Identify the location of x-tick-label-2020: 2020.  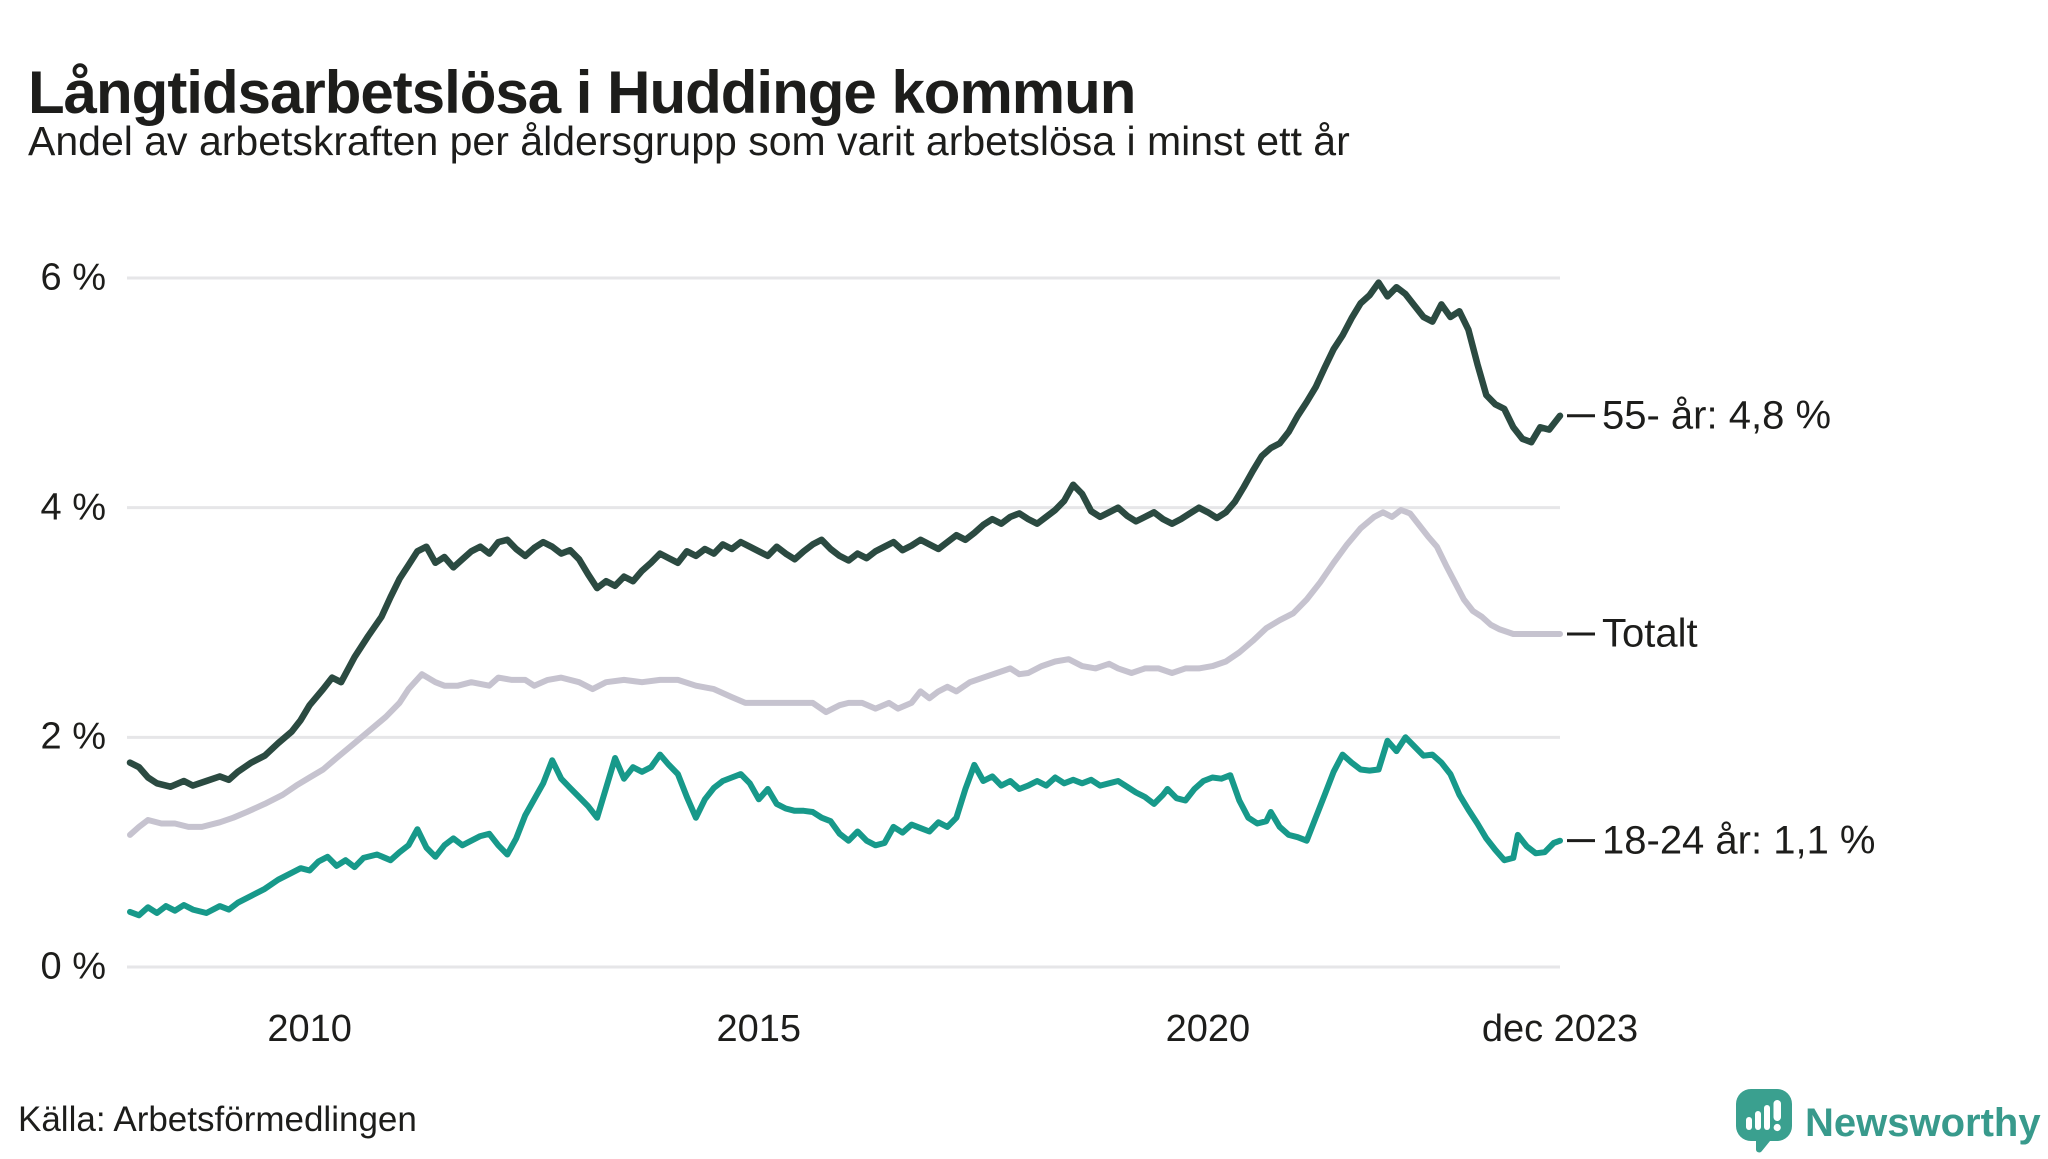
(1208, 1029).